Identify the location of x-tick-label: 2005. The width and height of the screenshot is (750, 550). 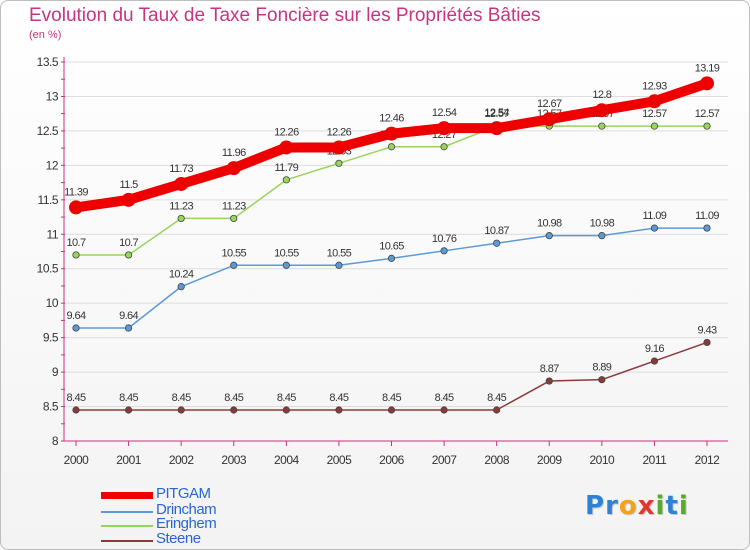
(340, 460).